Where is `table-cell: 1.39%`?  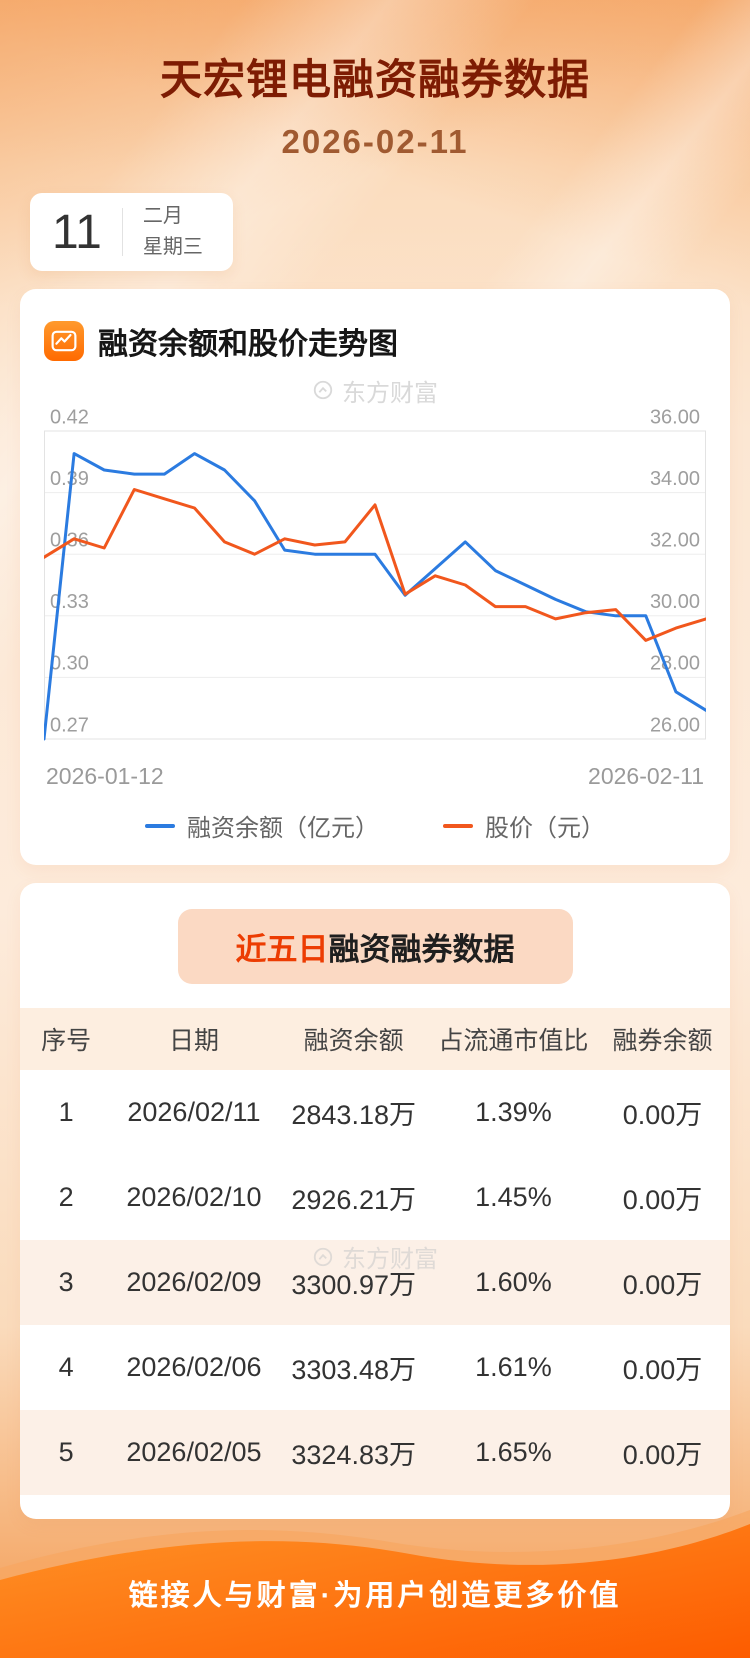 table-cell: 1.39% is located at coordinates (513, 1112).